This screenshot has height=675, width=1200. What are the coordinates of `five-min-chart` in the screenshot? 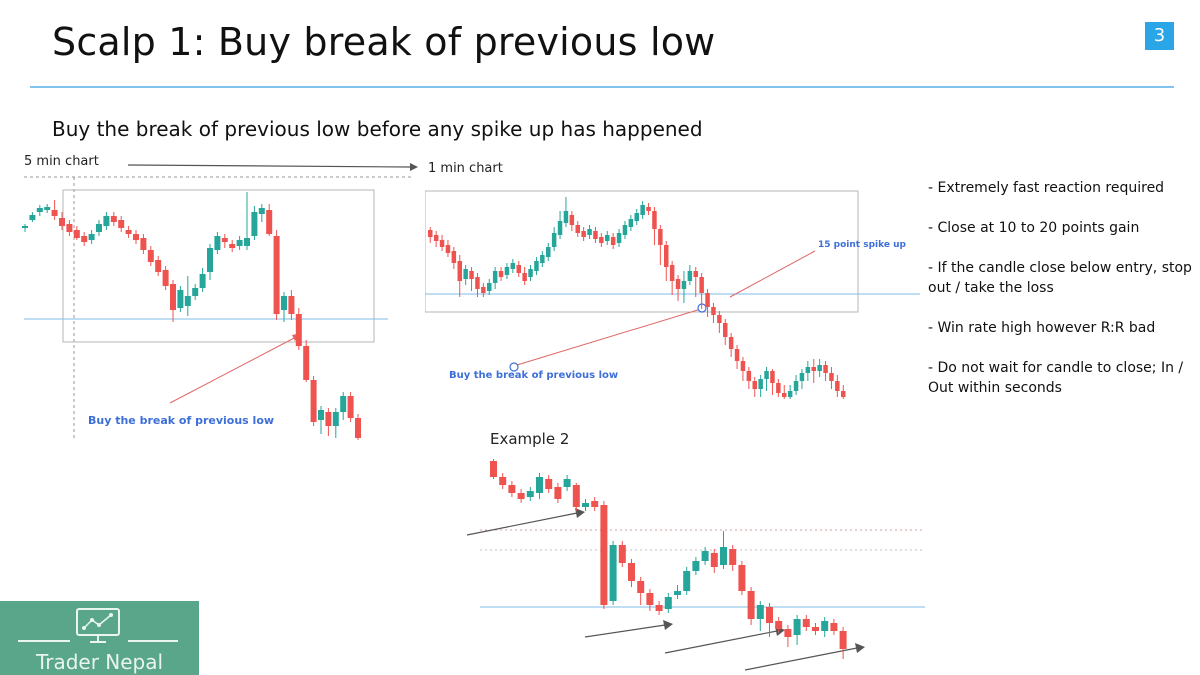 It's located at (220, 301).